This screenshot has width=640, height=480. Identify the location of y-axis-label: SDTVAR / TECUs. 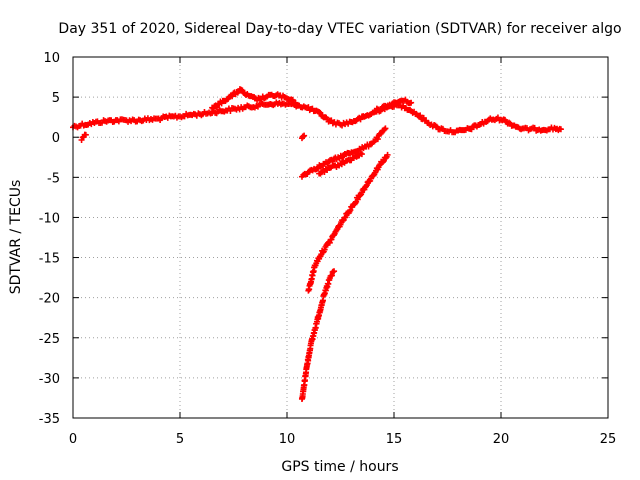
(16, 237).